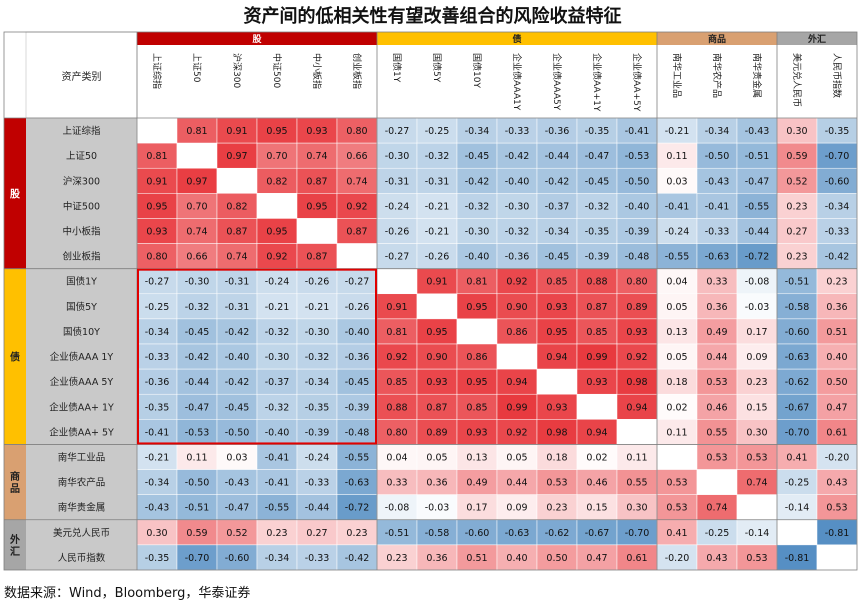  What do you see at coordinates (237, 307) in the screenshot?
I see `cell-value: -0.31` at bounding box center [237, 307].